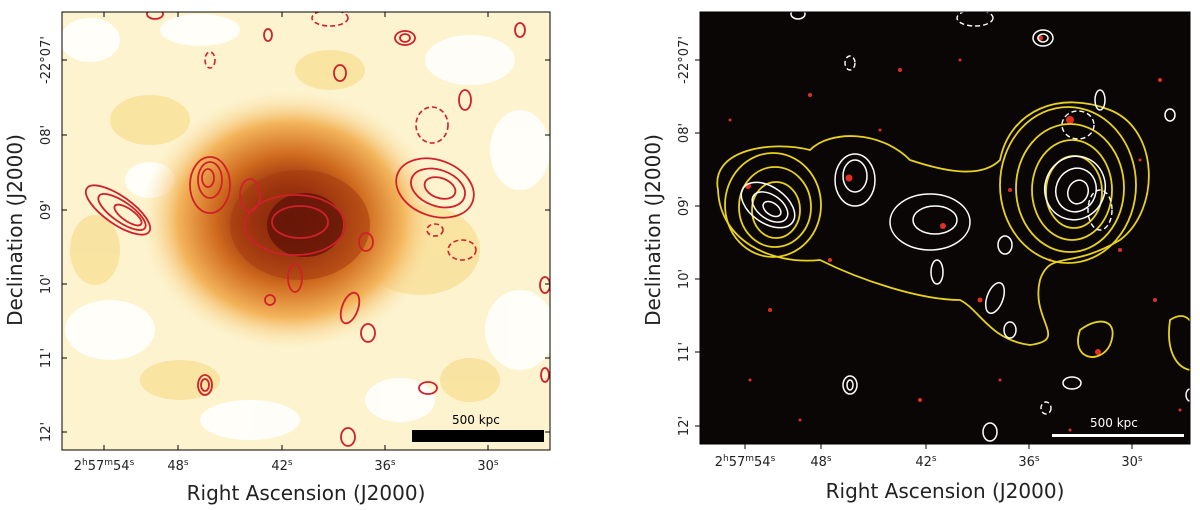  What do you see at coordinates (697, 243) in the screenshot?
I see `y-ticks` at bounding box center [697, 243].